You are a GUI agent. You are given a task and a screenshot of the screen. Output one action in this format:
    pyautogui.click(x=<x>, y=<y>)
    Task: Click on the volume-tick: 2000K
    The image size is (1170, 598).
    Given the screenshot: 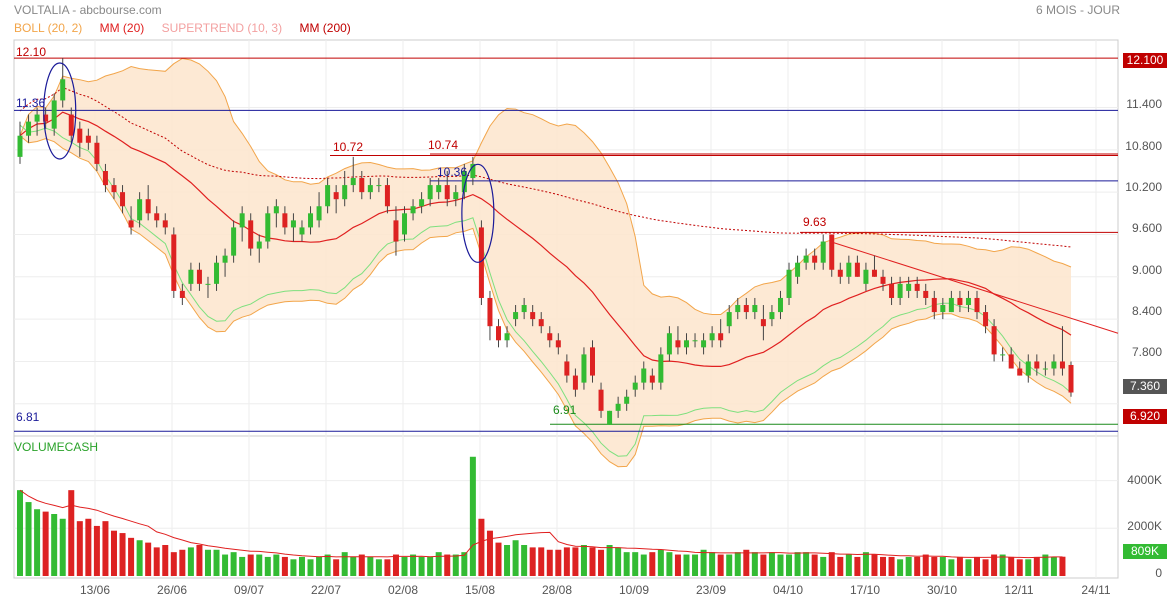 What is the action you would take?
    pyautogui.click(x=1144, y=526)
    